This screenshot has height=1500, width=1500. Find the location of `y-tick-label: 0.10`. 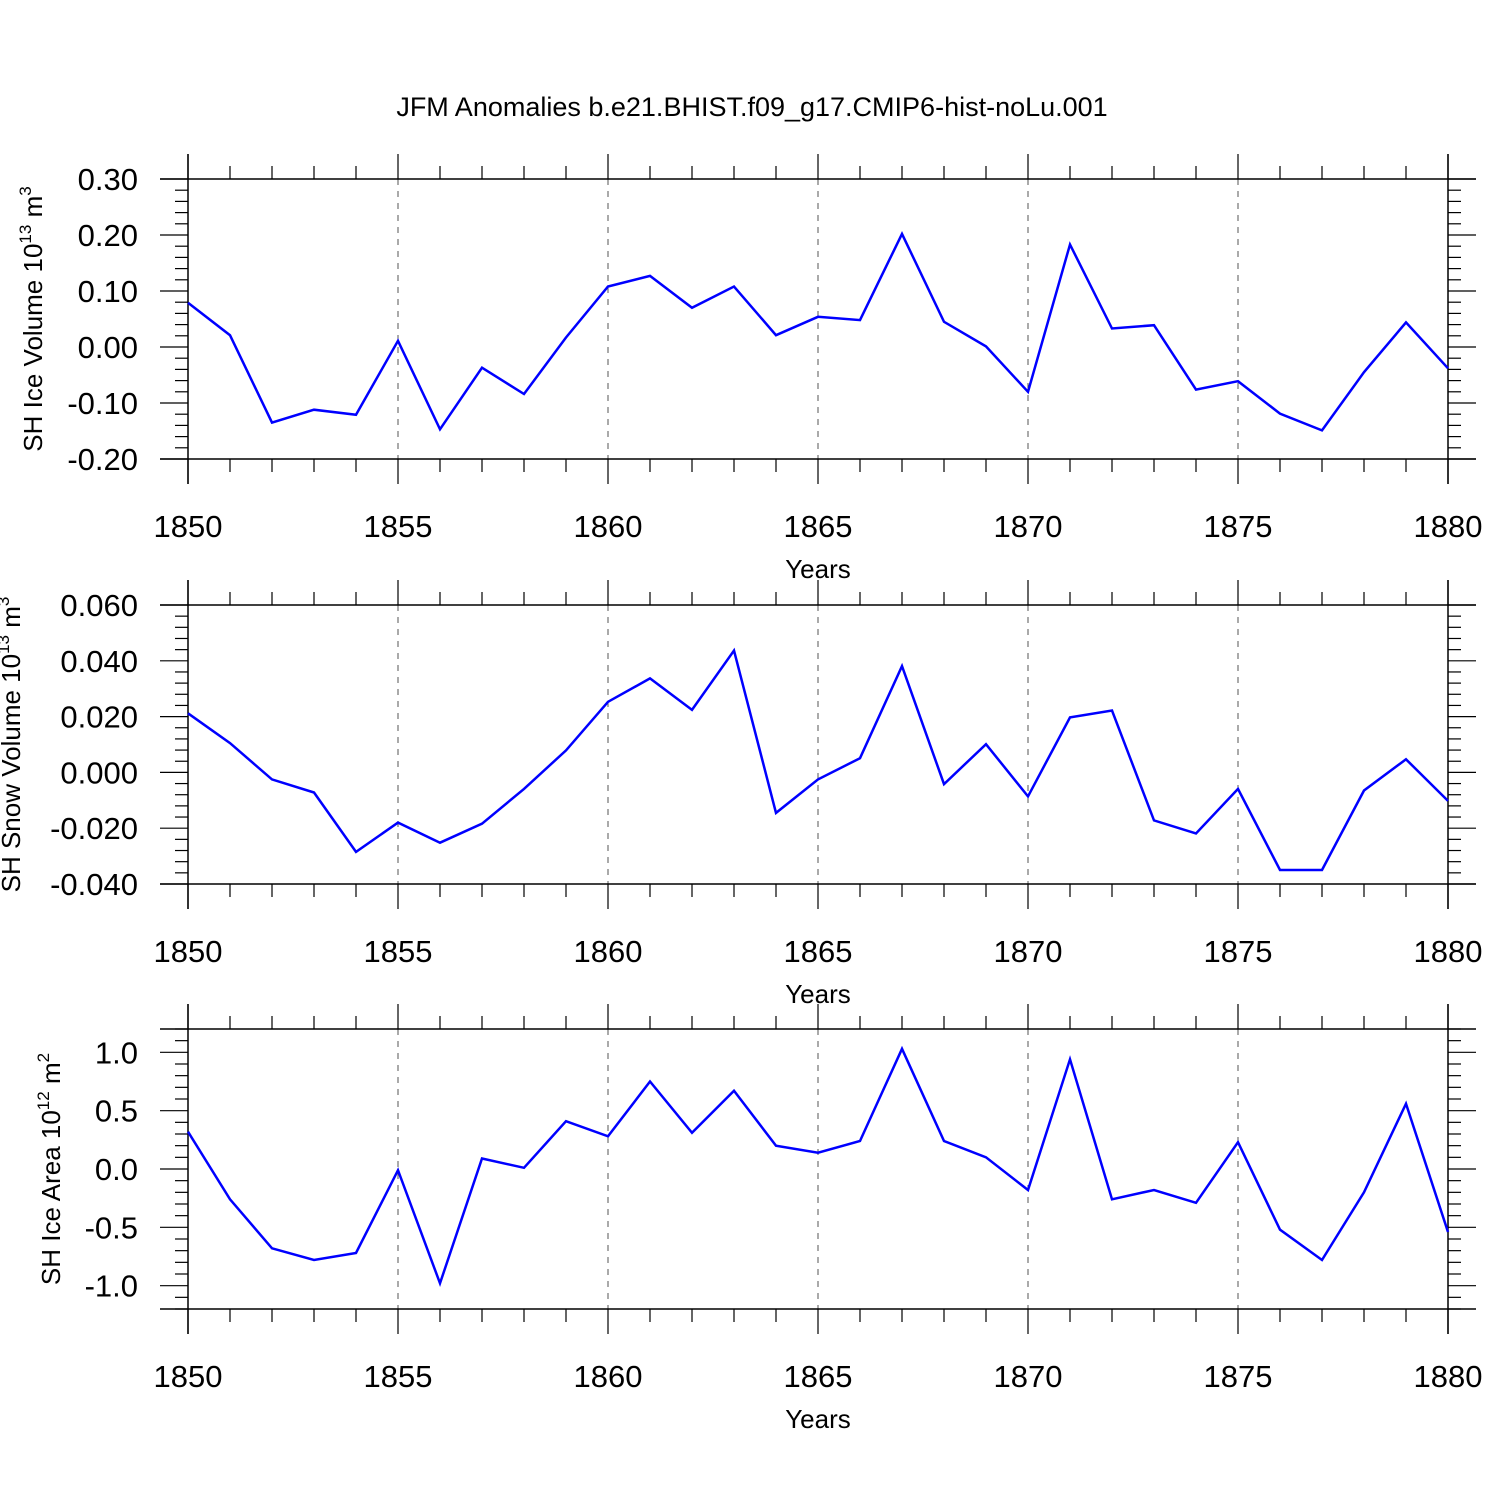

y-tick-label: 0.10 is located at coordinates (108, 291).